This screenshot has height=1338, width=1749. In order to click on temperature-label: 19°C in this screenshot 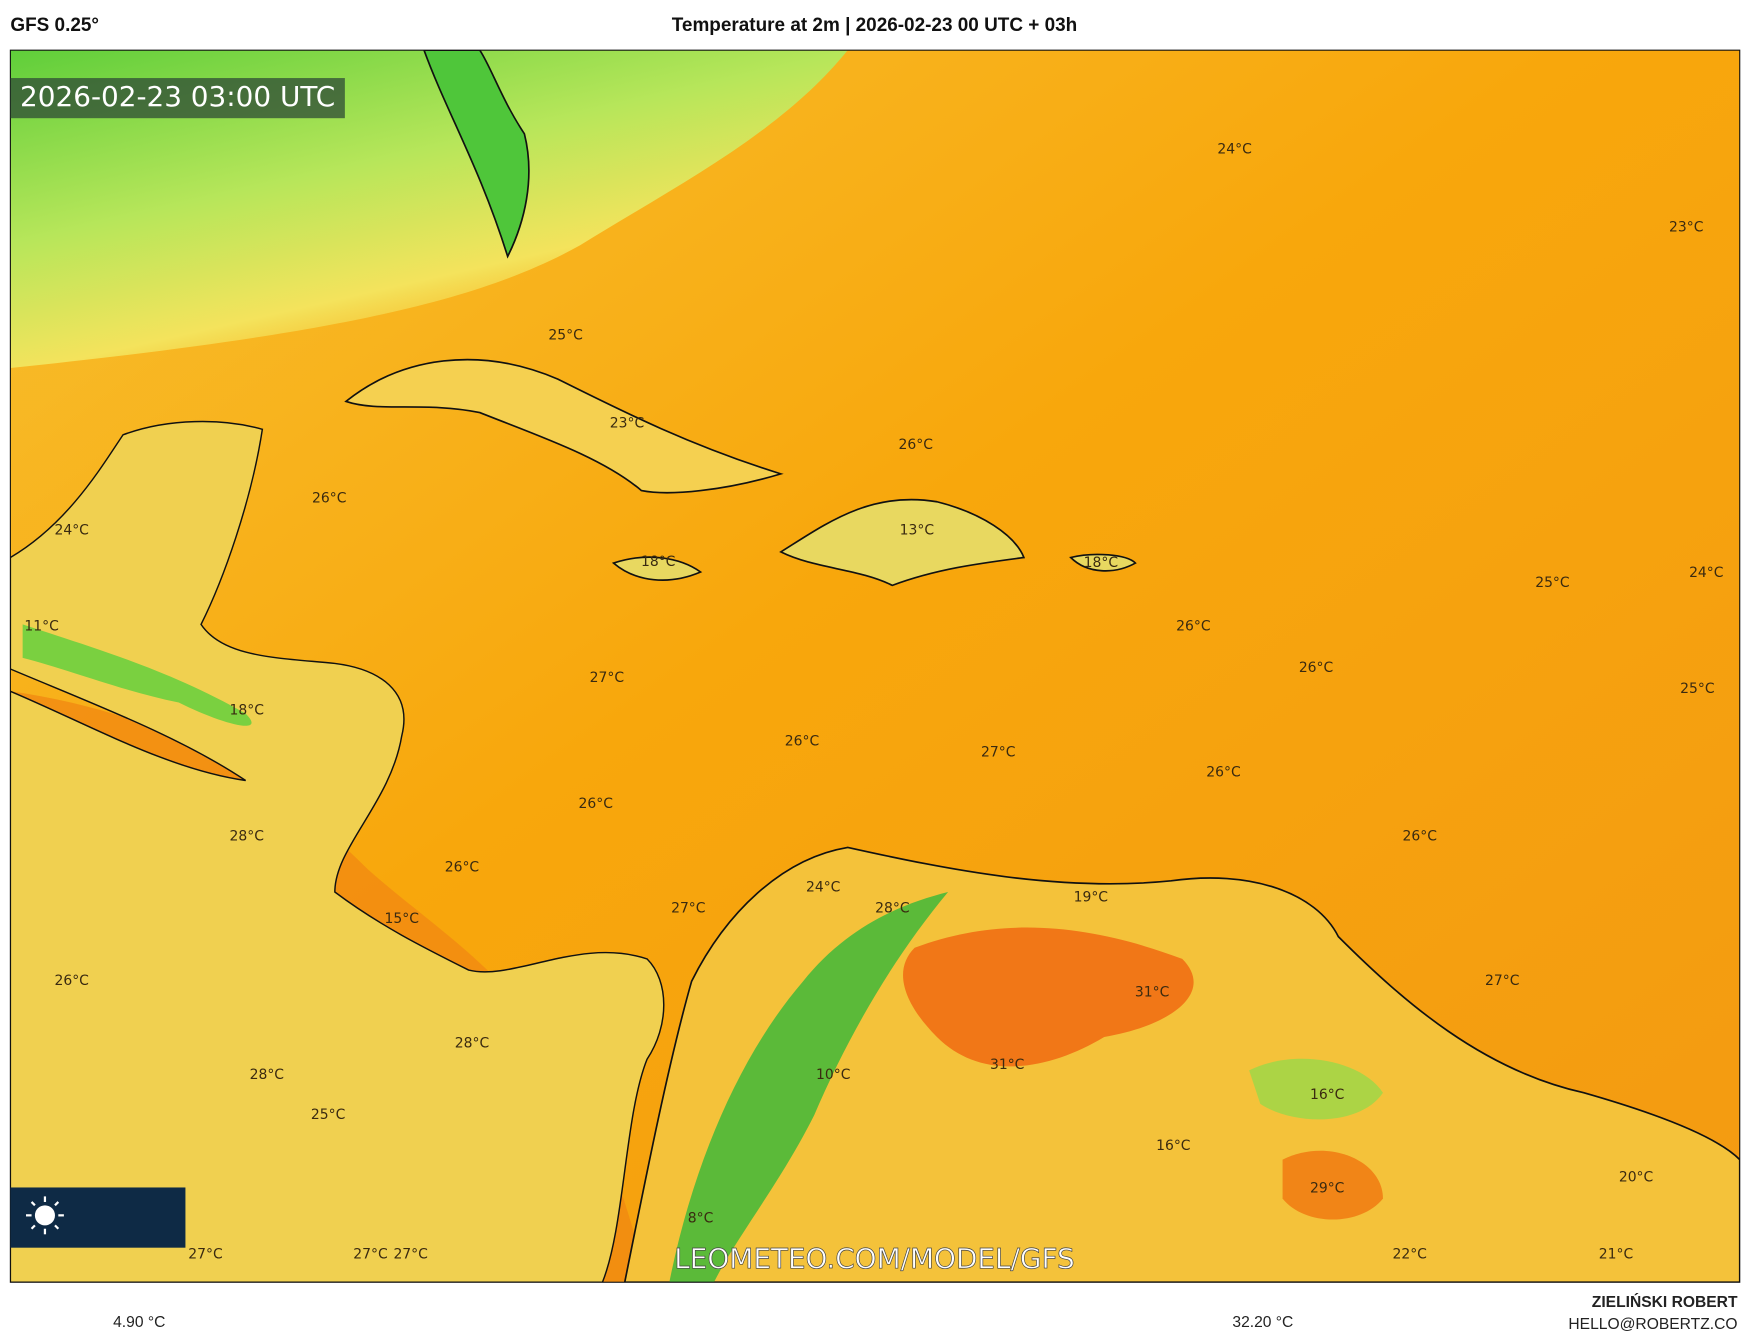, I will do `click(1091, 898)`.